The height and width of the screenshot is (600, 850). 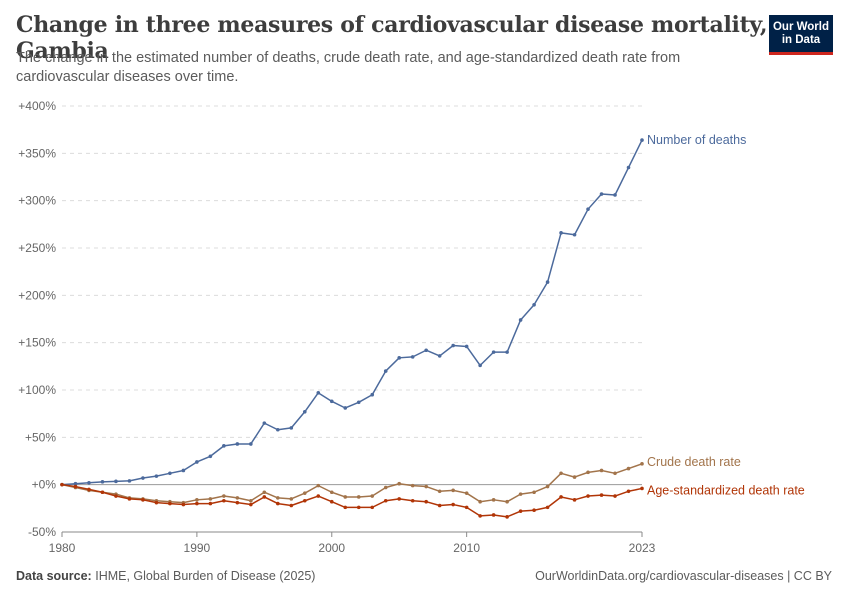 I want to click on series-label-number-of-deaths: Number of deaths, so click(x=696, y=140).